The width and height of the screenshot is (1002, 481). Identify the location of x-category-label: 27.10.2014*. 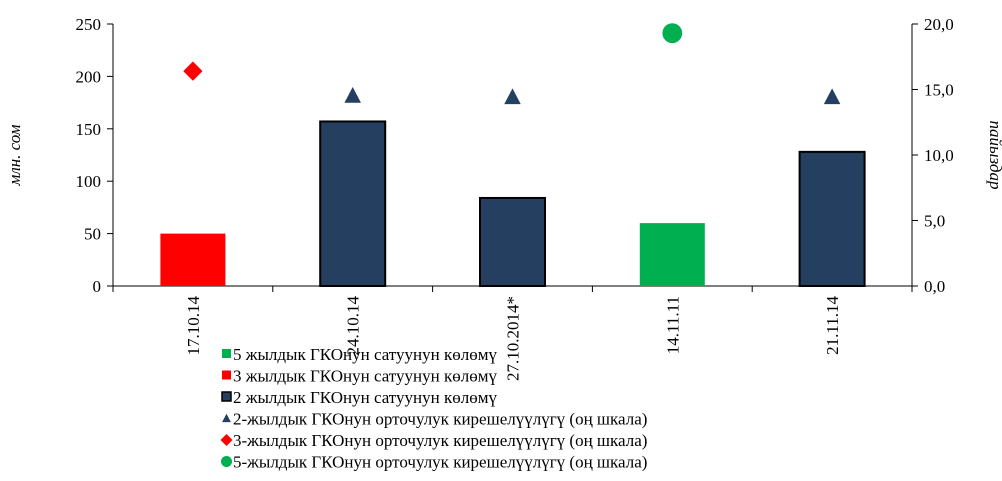
(513, 338).